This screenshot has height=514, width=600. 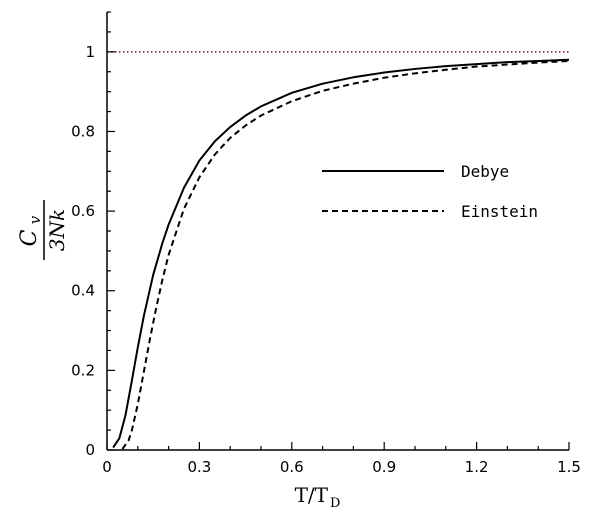 What do you see at coordinates (485, 171) in the screenshot?
I see `legend-label-debye: Debye` at bounding box center [485, 171].